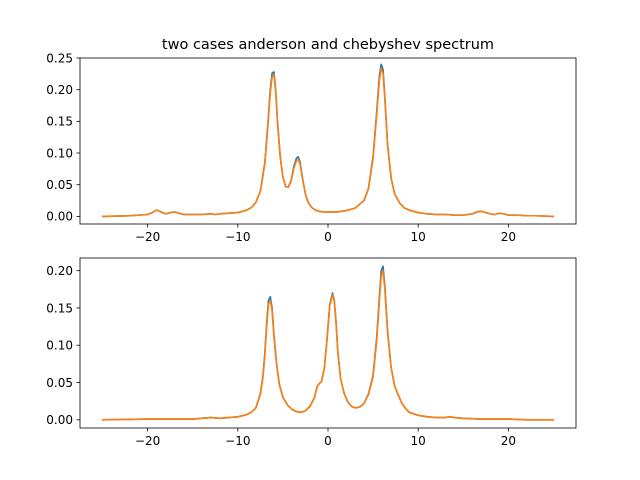  Describe the element at coordinates (59, 383) in the screenshot. I see `bottom-y-tick-label: 0.05` at that location.